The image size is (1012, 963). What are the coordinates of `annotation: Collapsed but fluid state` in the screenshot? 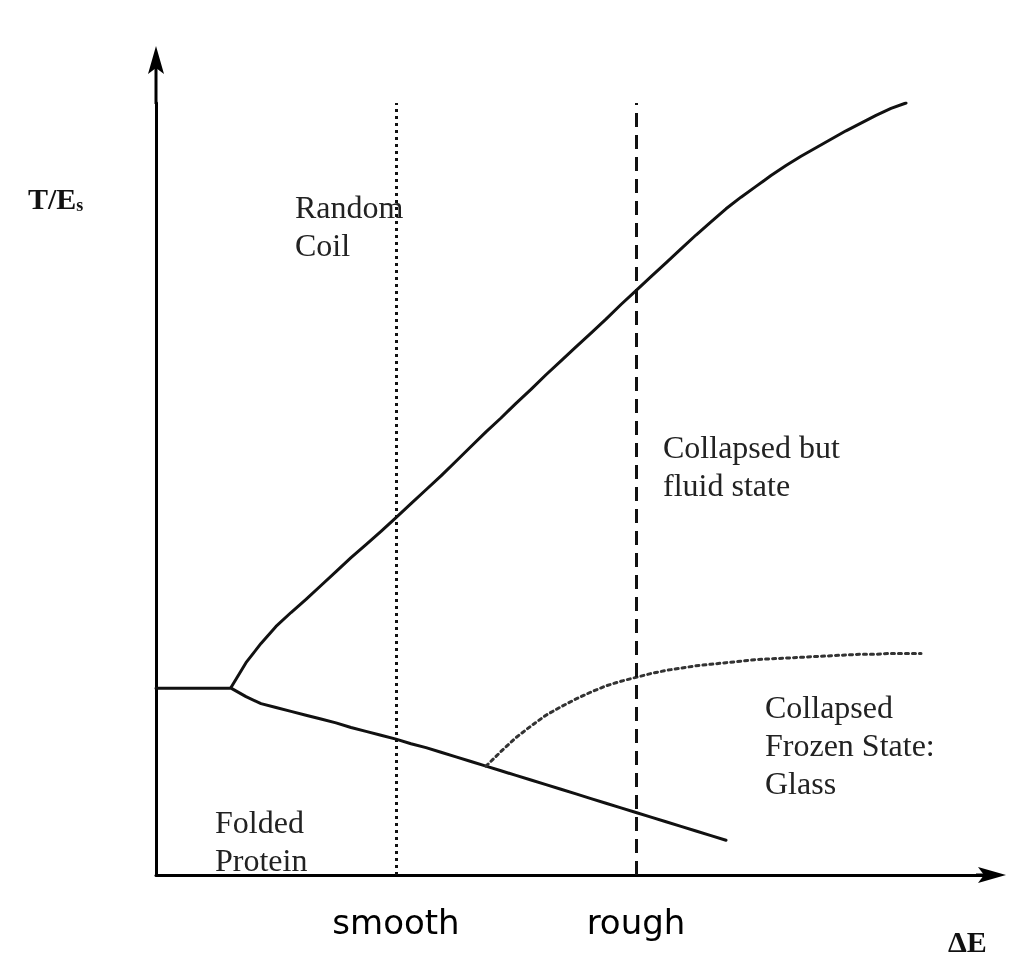 It's located at (751, 466).